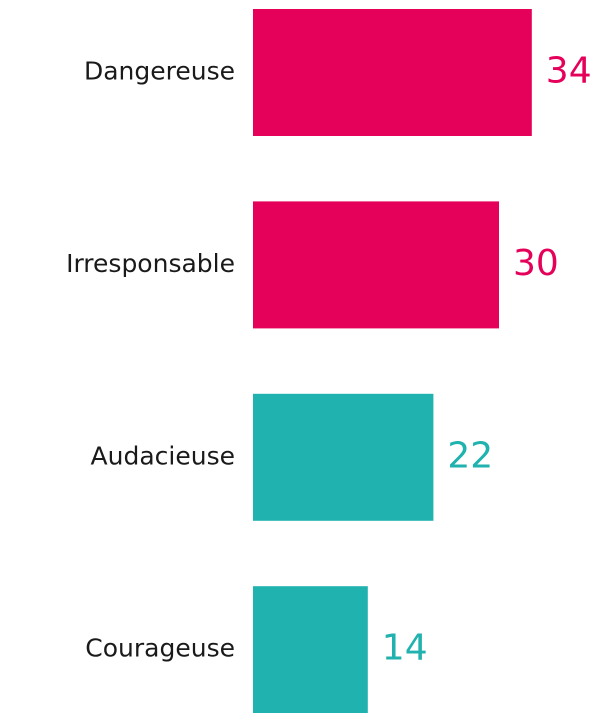 Image resolution: width=602 pixels, height=713 pixels. Describe the element at coordinates (159, 71) in the screenshot. I see `category-label: Dangereuse` at that location.